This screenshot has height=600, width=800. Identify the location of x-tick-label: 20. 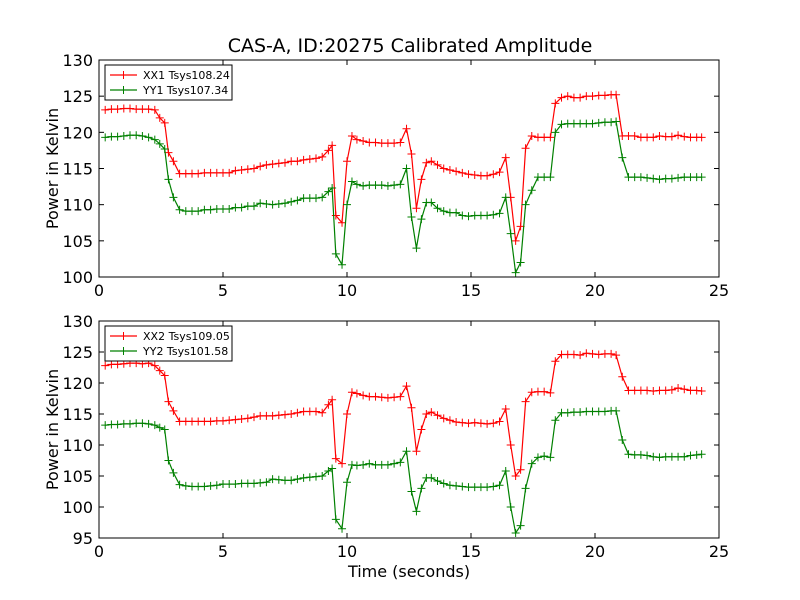
(595, 290).